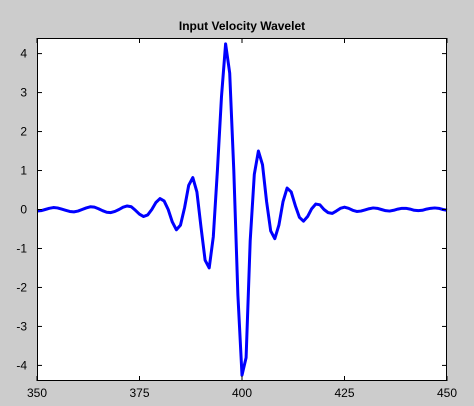 The height and width of the screenshot is (406, 474). What do you see at coordinates (23, 54) in the screenshot?
I see `y-tick-label-4: 4` at bounding box center [23, 54].